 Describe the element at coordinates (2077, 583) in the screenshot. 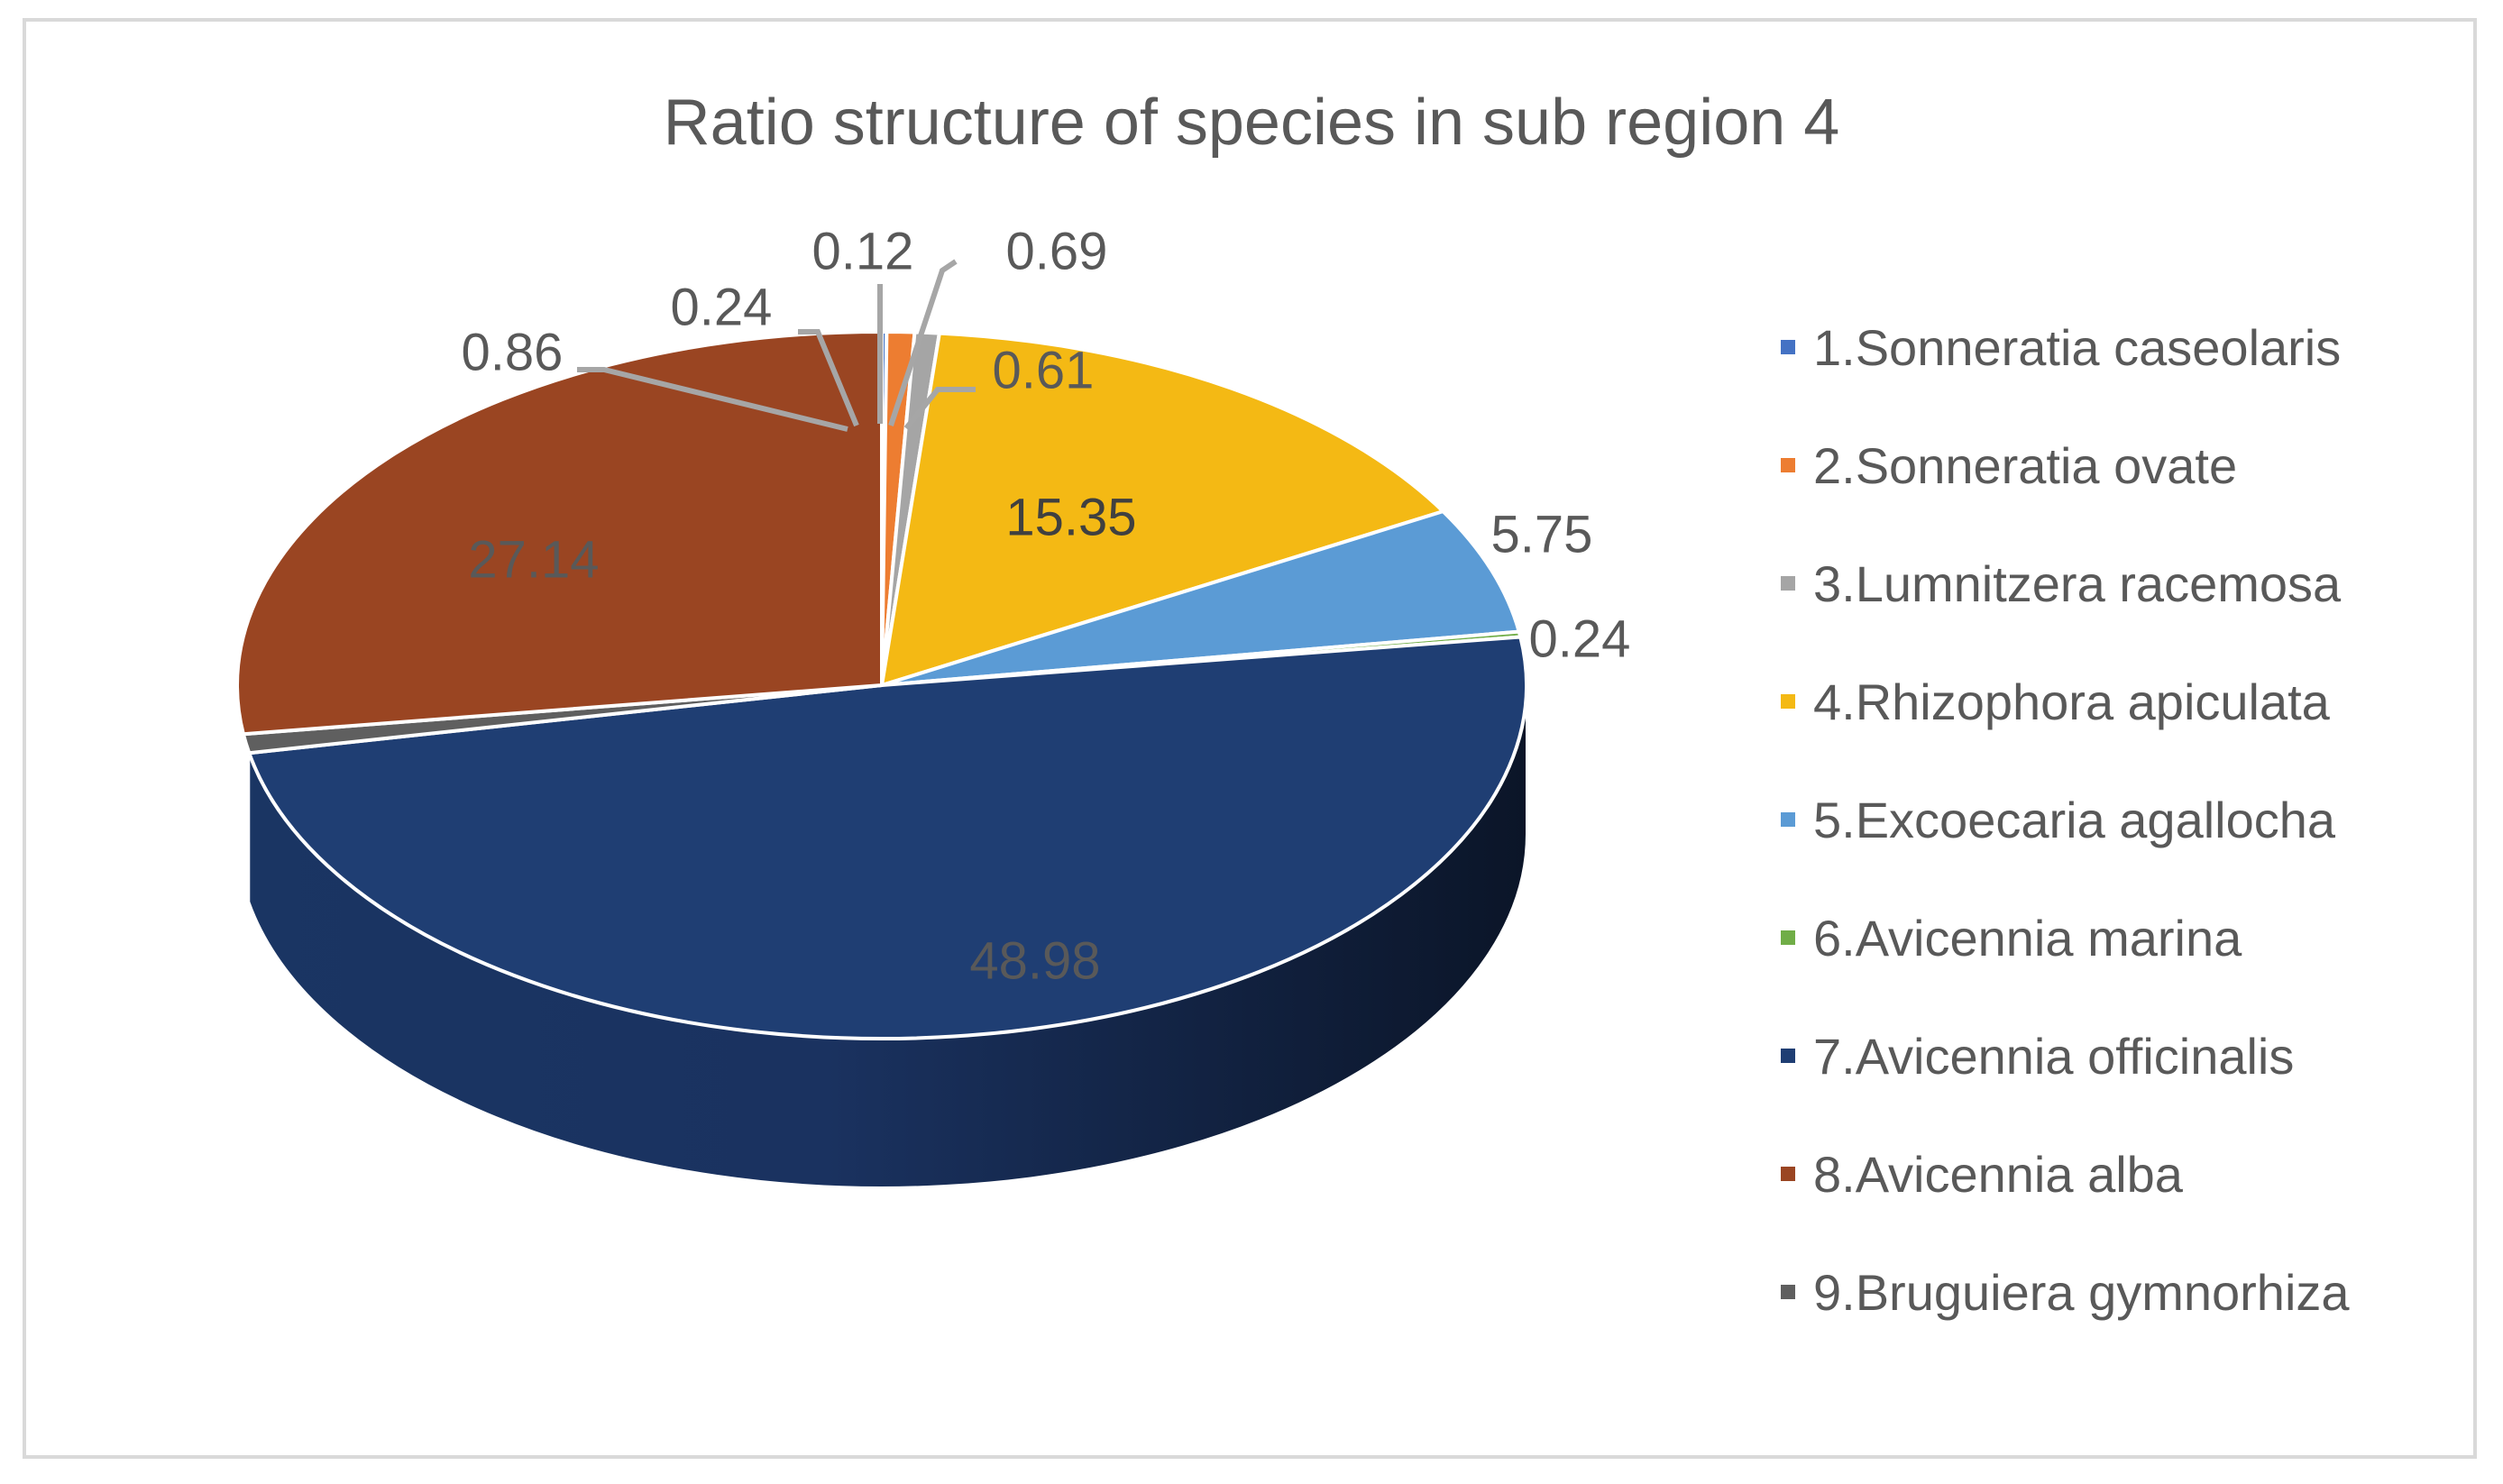

I see `legend-label: 3.Lumnitzera racemosa` at that location.